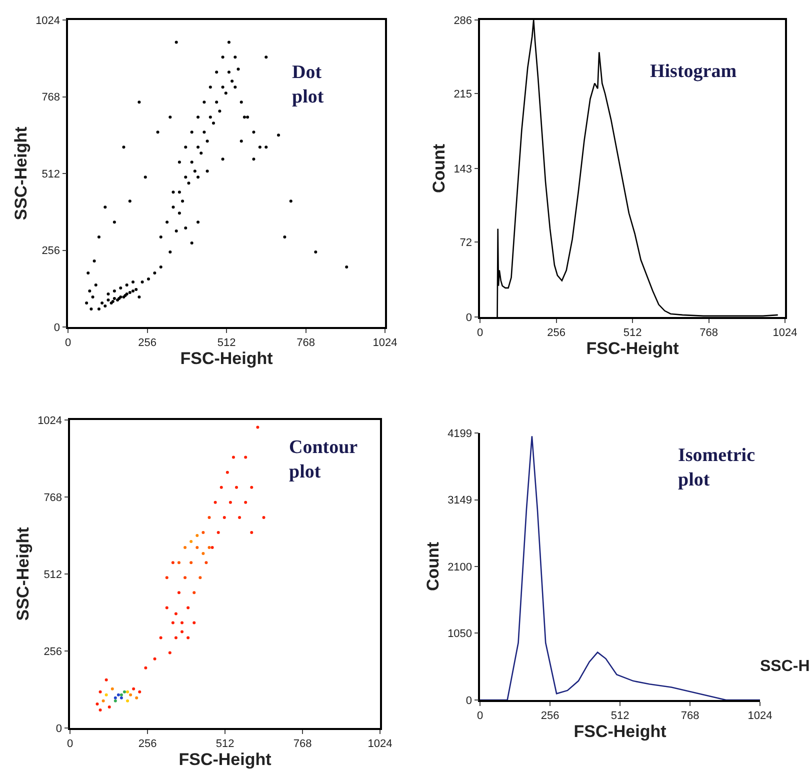  Describe the element at coordinates (463, 94) in the screenshot. I see `y-tick-label: 215` at that location.